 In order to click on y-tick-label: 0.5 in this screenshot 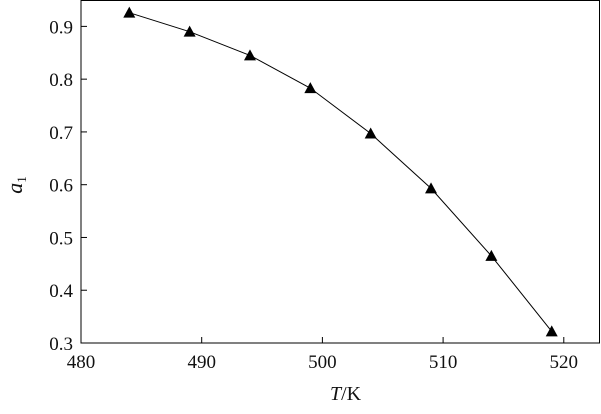, I will do `click(61, 238)`.